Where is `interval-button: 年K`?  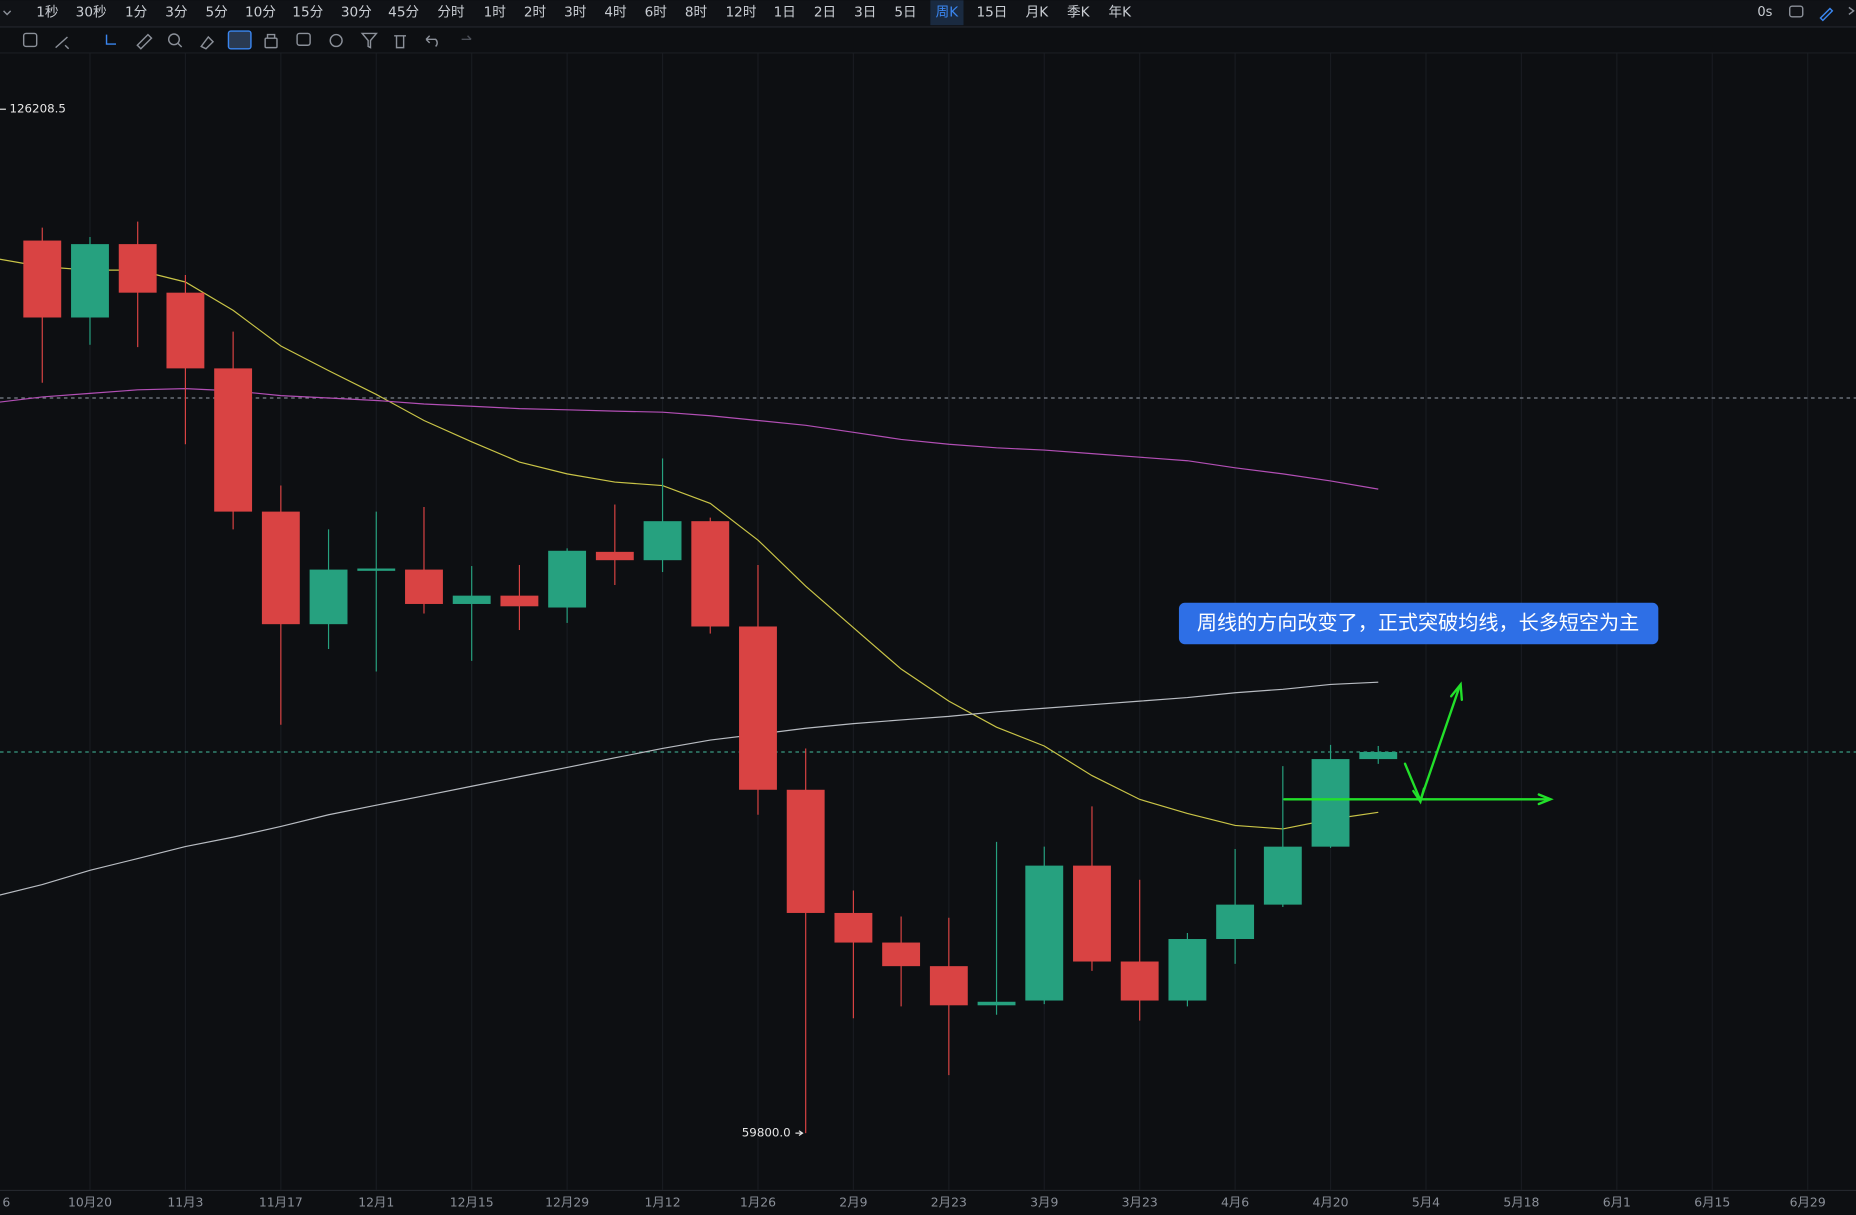 interval-button: 年K is located at coordinates (1120, 13).